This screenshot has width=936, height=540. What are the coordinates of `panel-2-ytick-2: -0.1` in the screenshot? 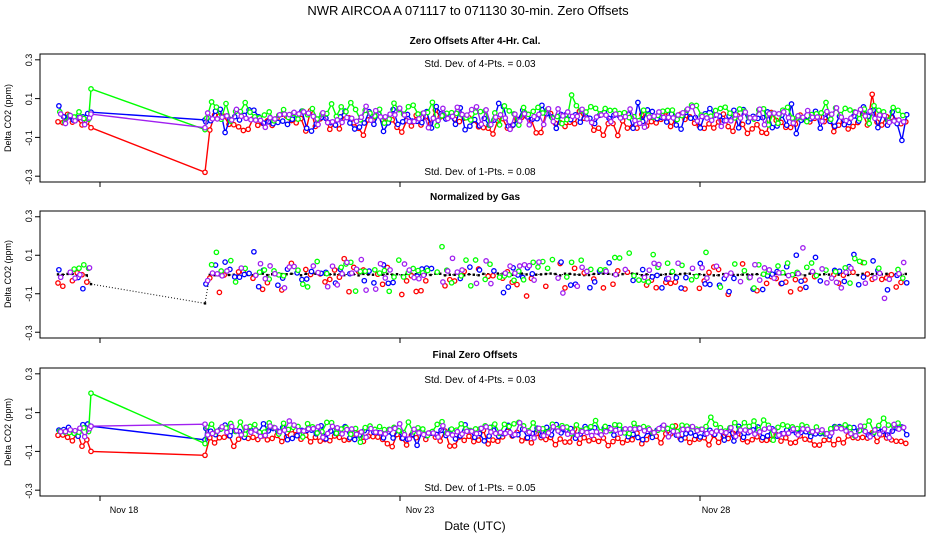 It's located at (29, 294).